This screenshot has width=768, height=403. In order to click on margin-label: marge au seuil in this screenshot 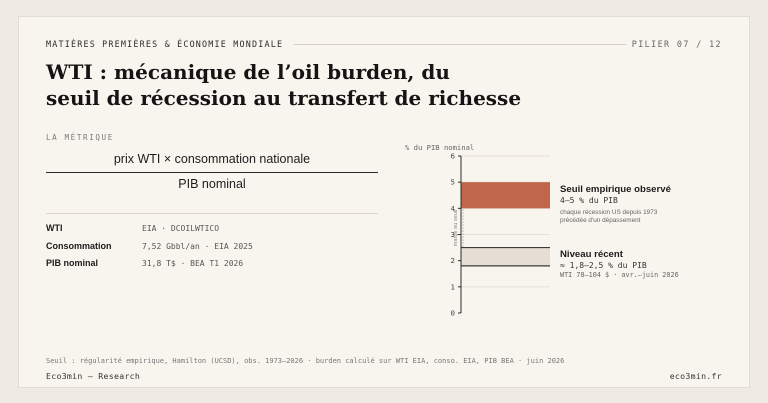, I will do `click(456, 228)`.